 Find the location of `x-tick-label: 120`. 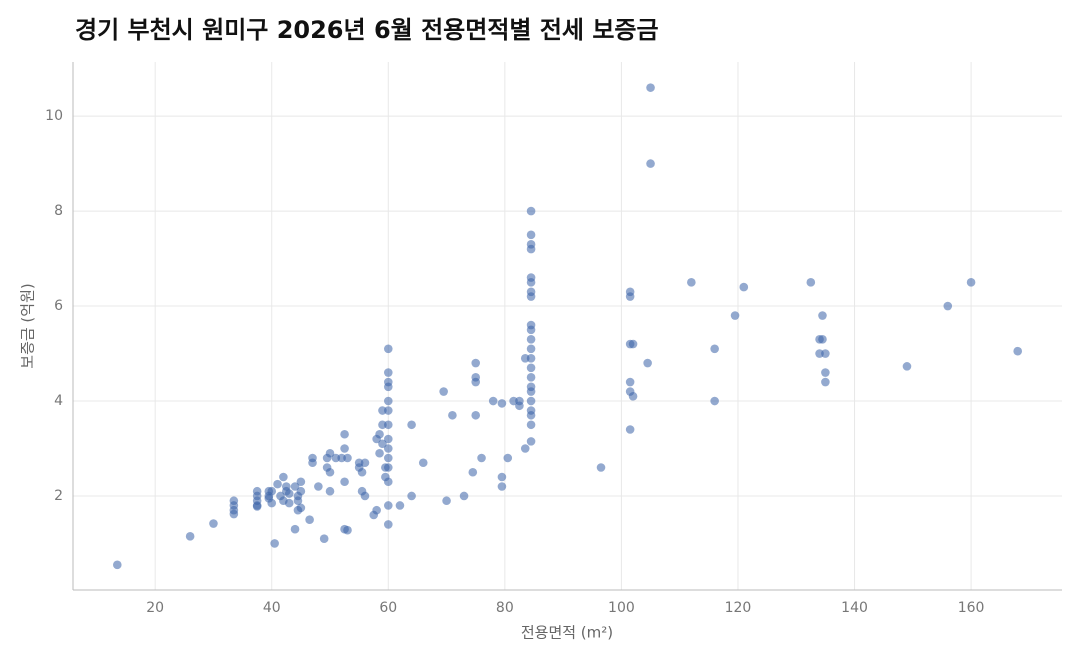

x-tick-label: 120 is located at coordinates (738, 608).